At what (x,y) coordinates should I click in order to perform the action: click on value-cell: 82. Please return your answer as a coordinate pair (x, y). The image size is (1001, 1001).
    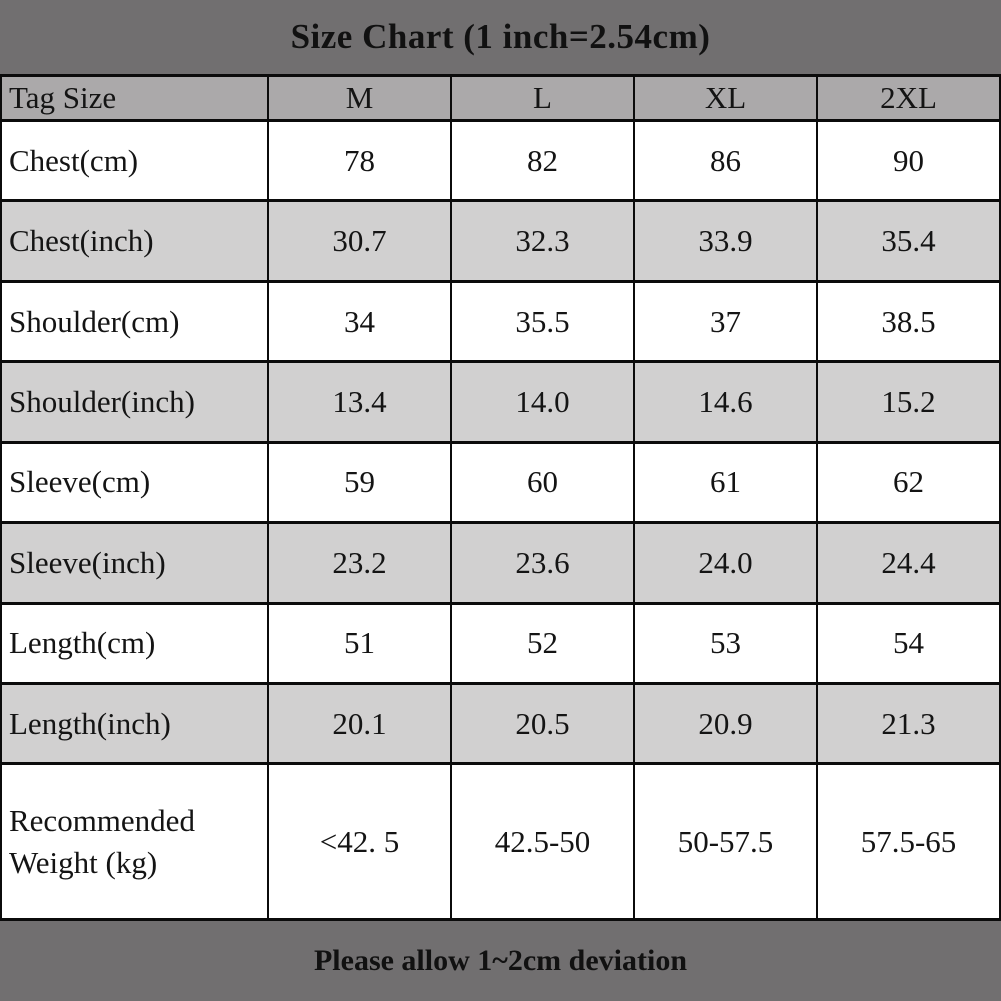
    Looking at the image, I should click on (542, 160).